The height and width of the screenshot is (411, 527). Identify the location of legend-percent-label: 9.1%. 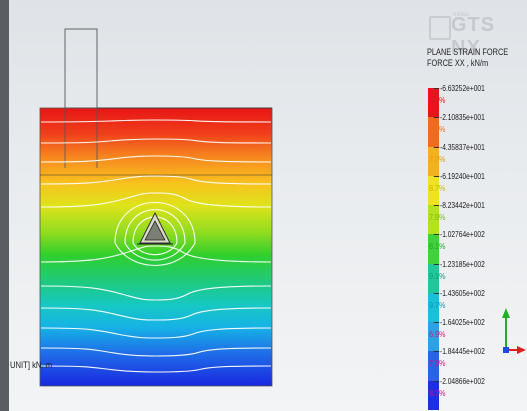
(437, 275).